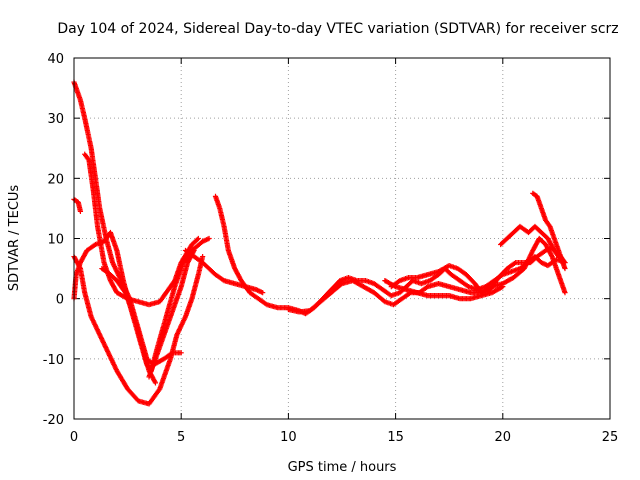 The height and width of the screenshot is (480, 640). I want to click on y-tick-label: -20, so click(53, 420).